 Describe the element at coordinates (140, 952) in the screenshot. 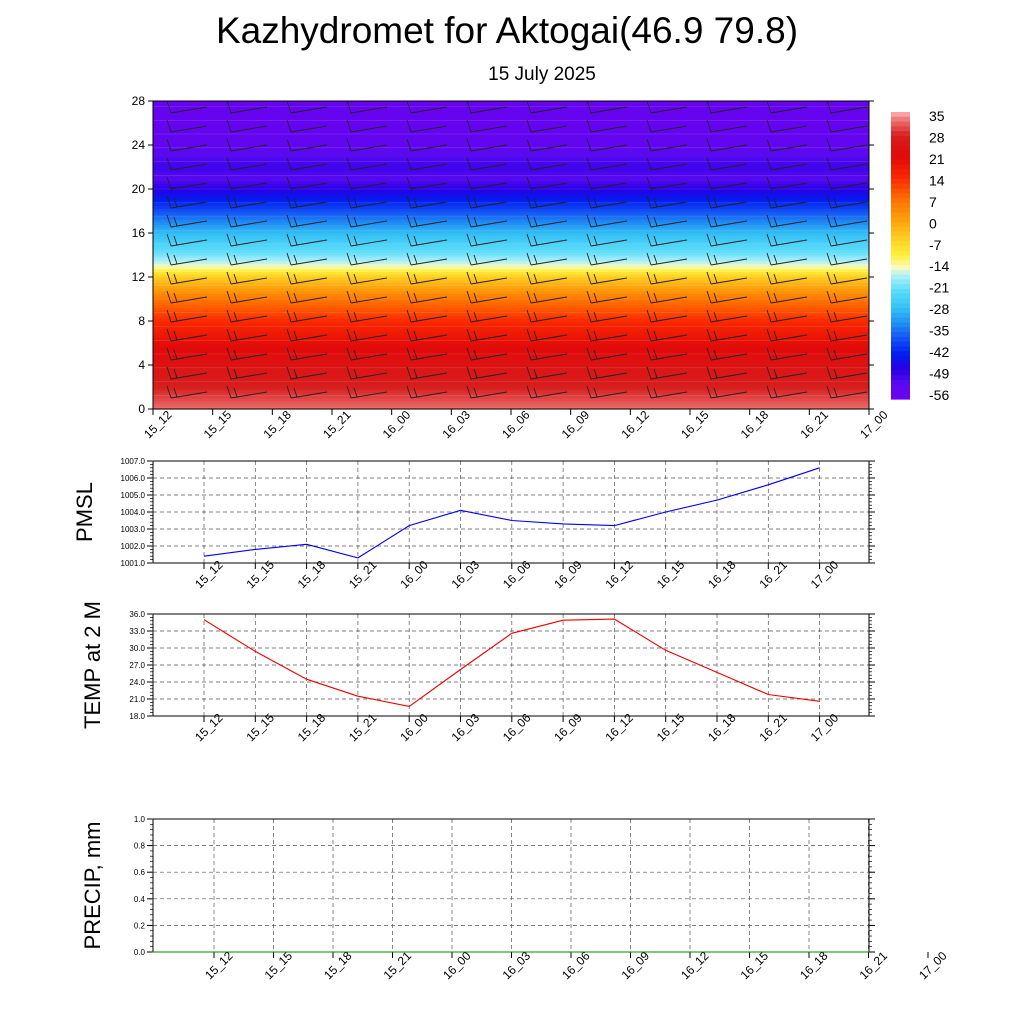

I see `y-tick-label: 0.0` at that location.